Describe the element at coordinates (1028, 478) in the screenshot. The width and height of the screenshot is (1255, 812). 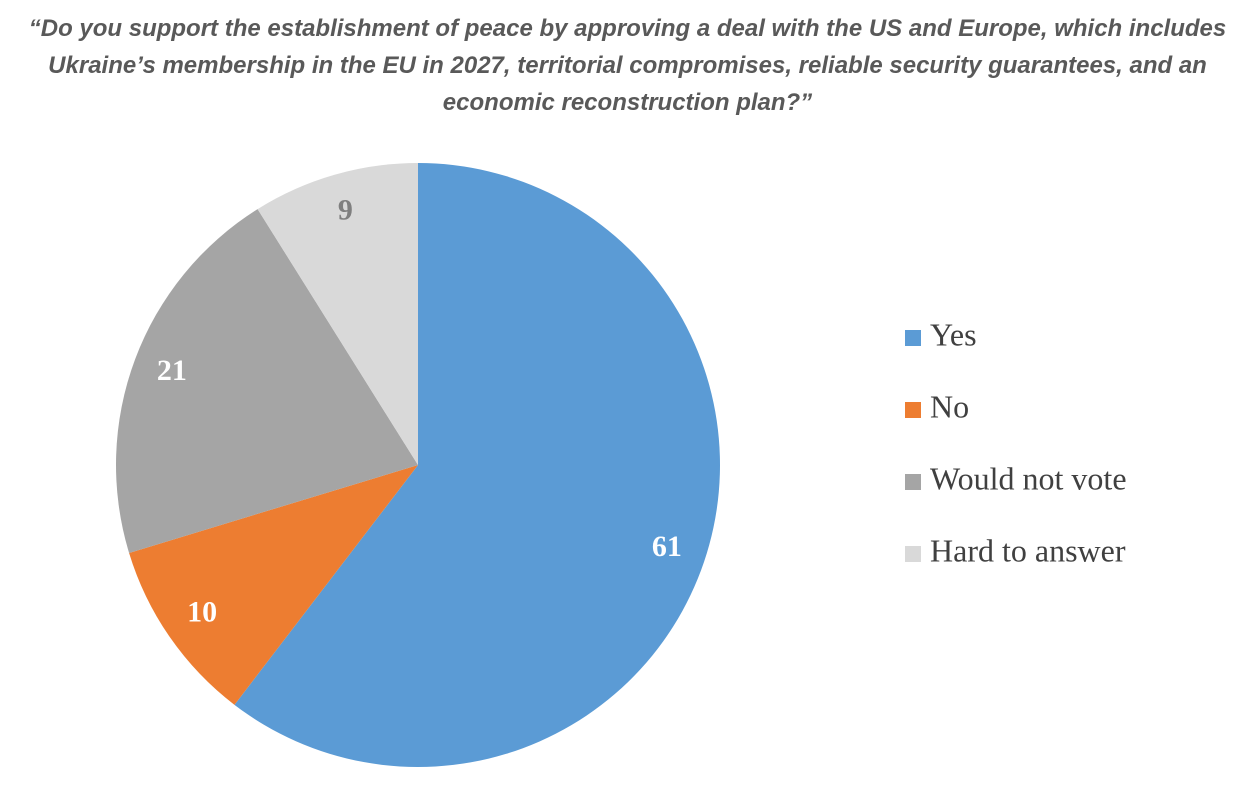
I see `legend-label: Would not vote` at that location.